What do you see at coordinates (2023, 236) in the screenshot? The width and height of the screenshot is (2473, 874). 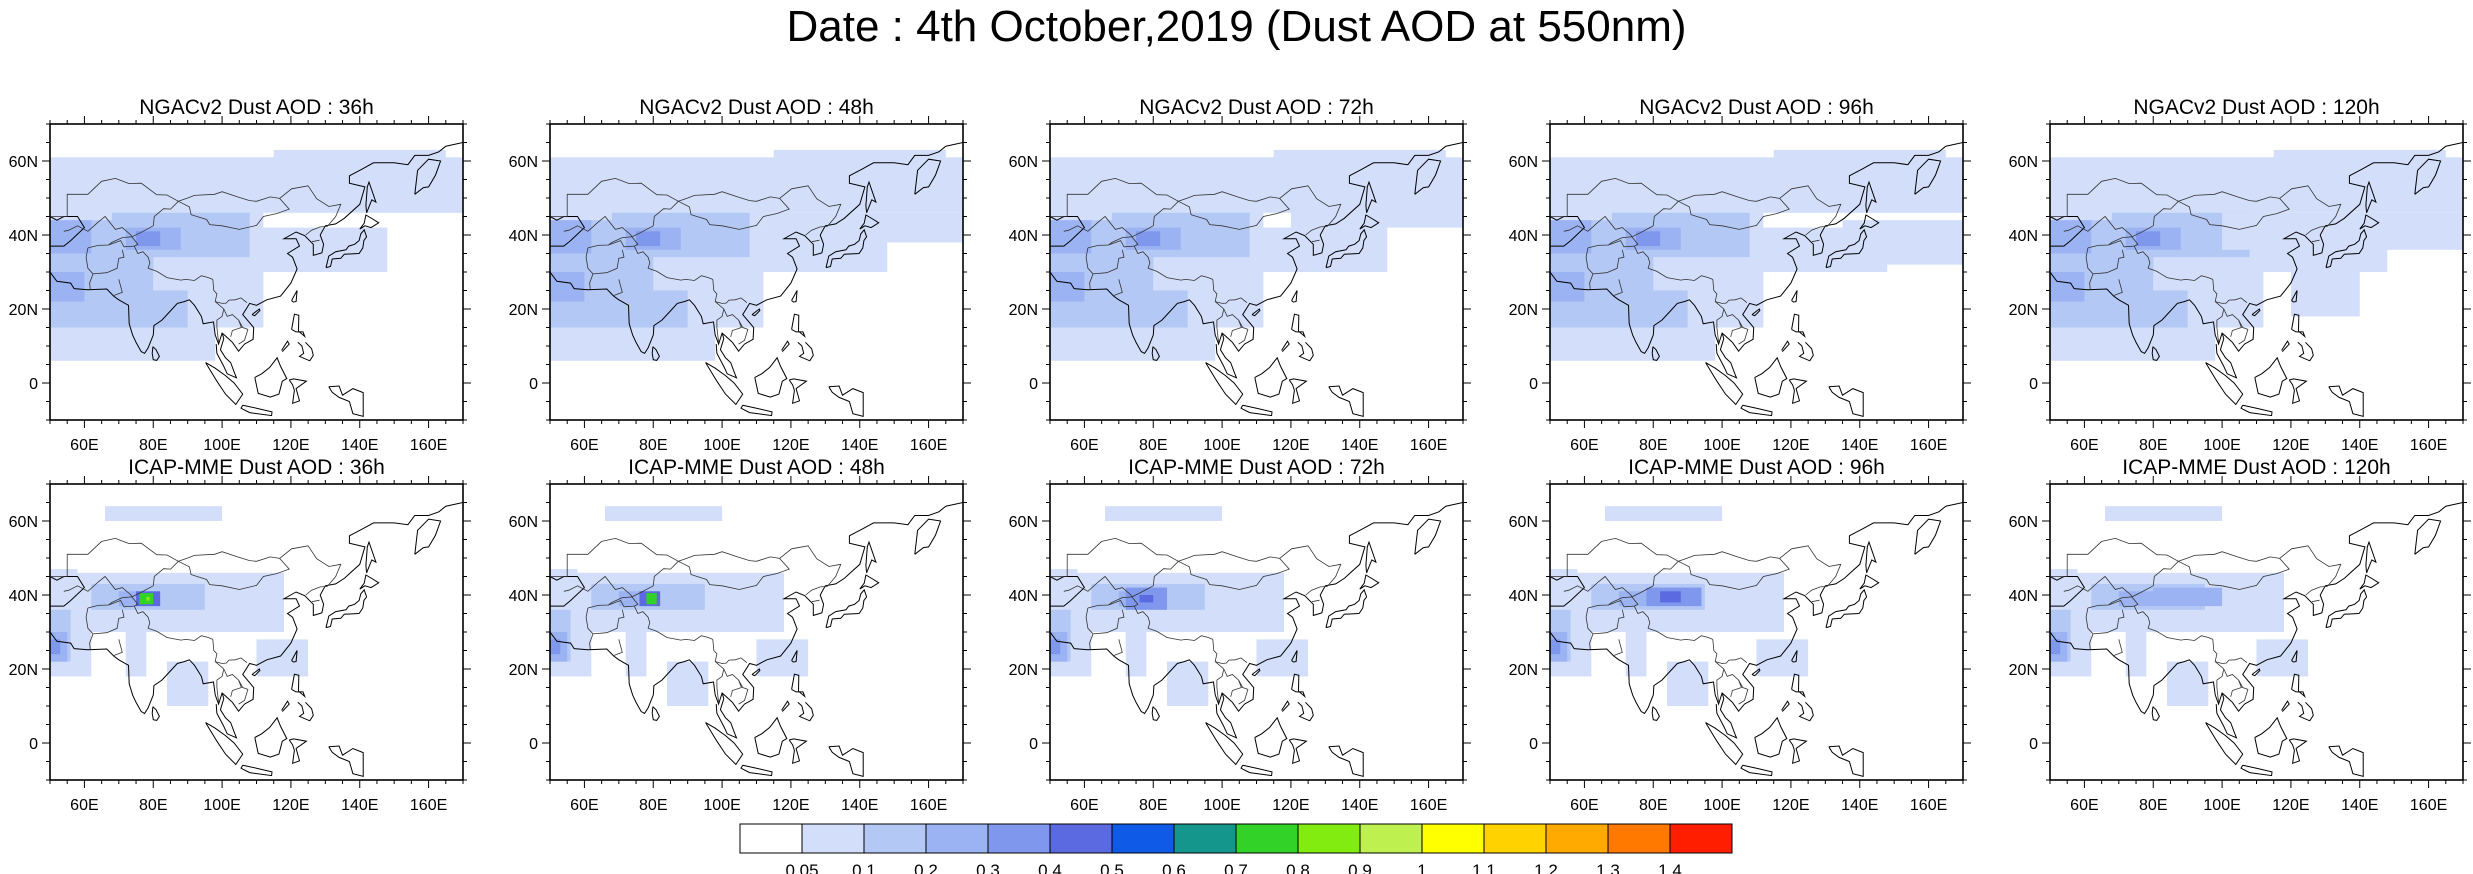 I see `lat-tick-label: 40N` at bounding box center [2023, 236].